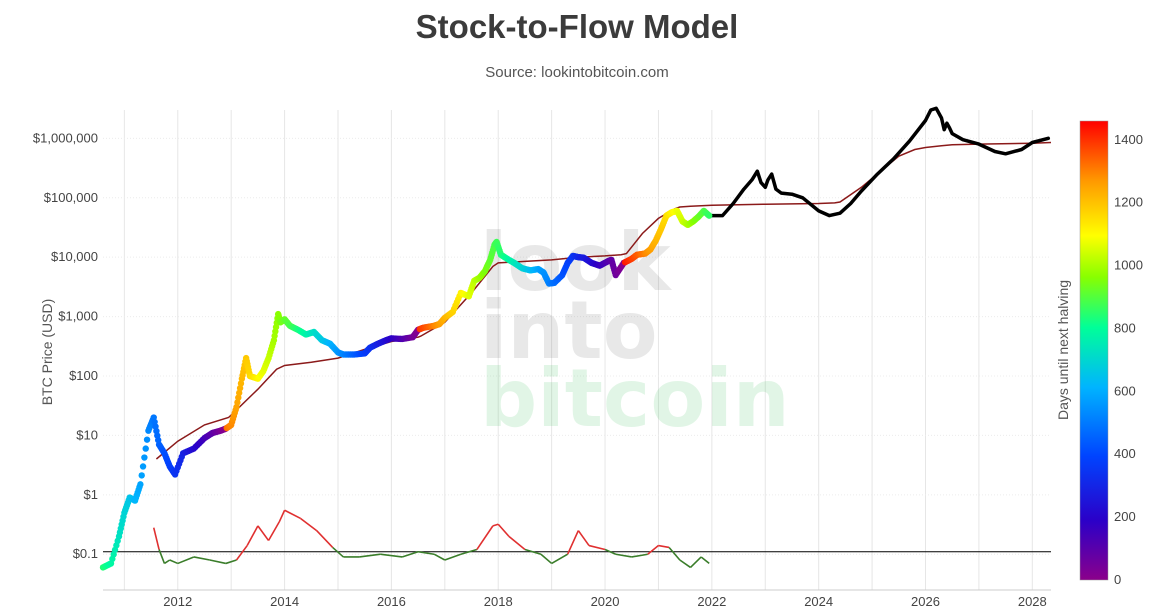  I want to click on y-tick-label: $1,000, so click(78, 316).